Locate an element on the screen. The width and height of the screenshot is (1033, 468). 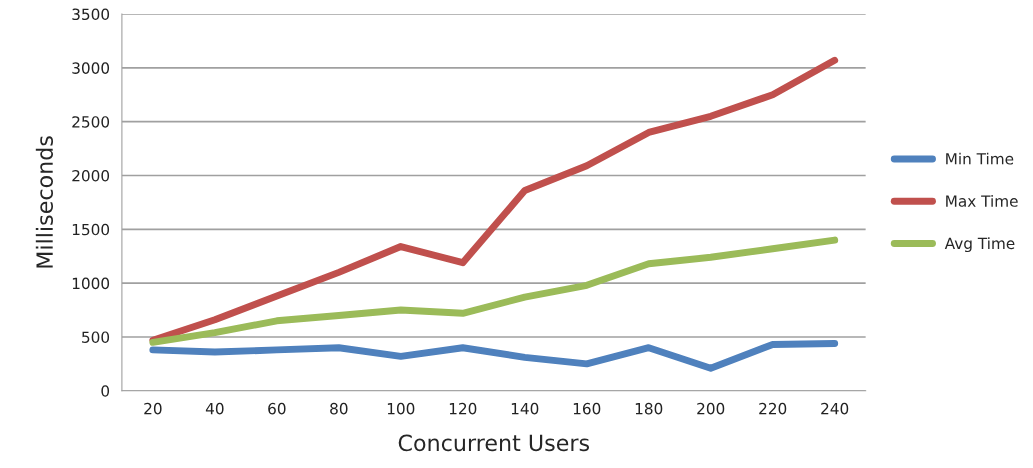
y-axis-title: Milliseconds is located at coordinates (44, 202).